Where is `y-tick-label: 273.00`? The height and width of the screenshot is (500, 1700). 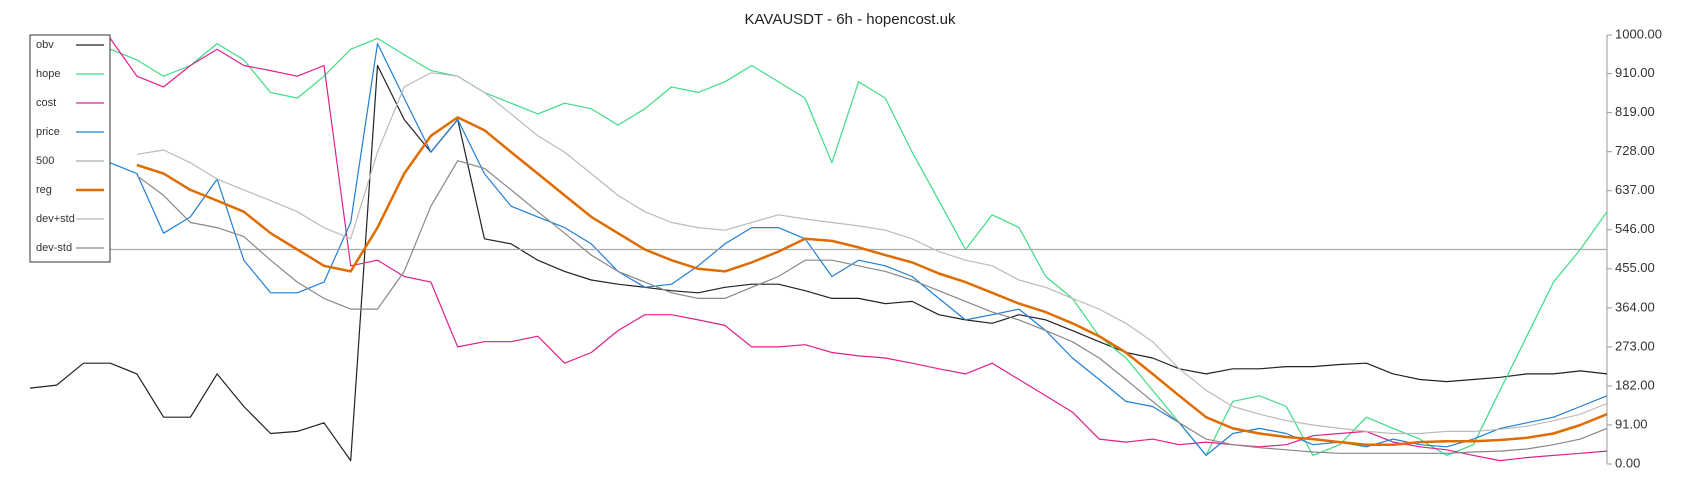
y-tick-label: 273.00 is located at coordinates (1635, 345).